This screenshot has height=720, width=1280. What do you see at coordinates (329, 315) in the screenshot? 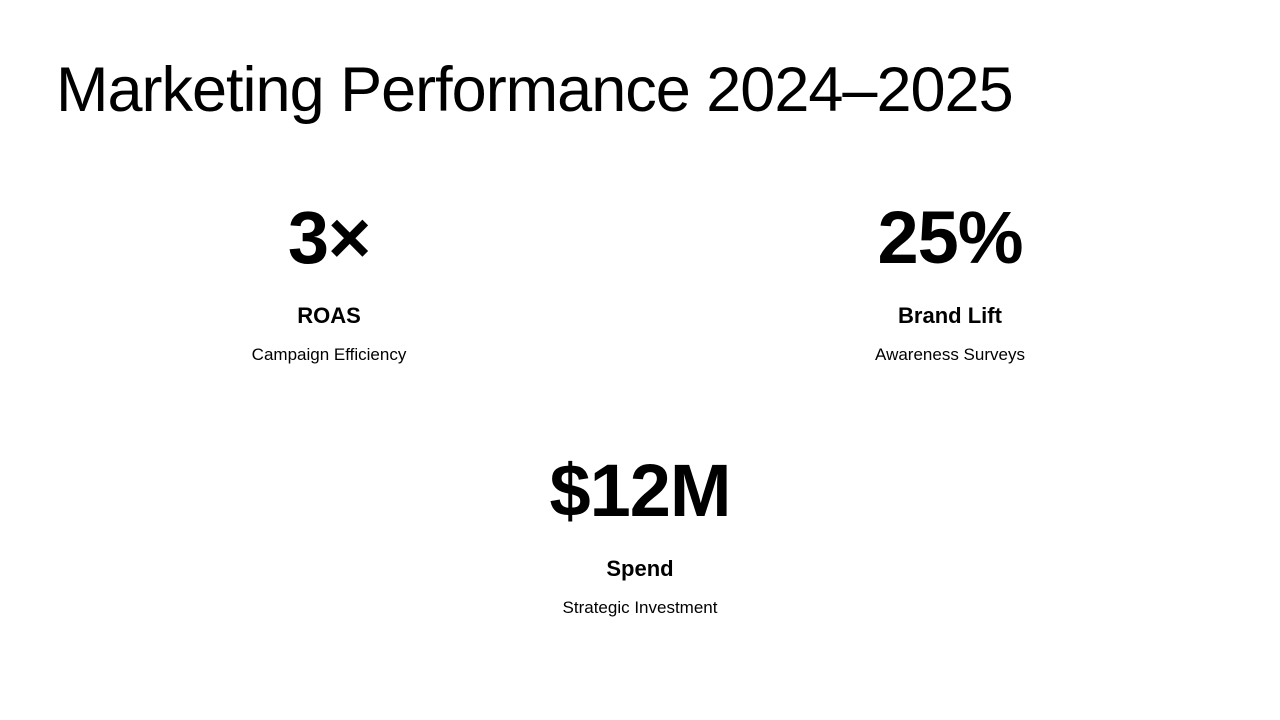
I see `stat-label: ROAS` at bounding box center [329, 315].